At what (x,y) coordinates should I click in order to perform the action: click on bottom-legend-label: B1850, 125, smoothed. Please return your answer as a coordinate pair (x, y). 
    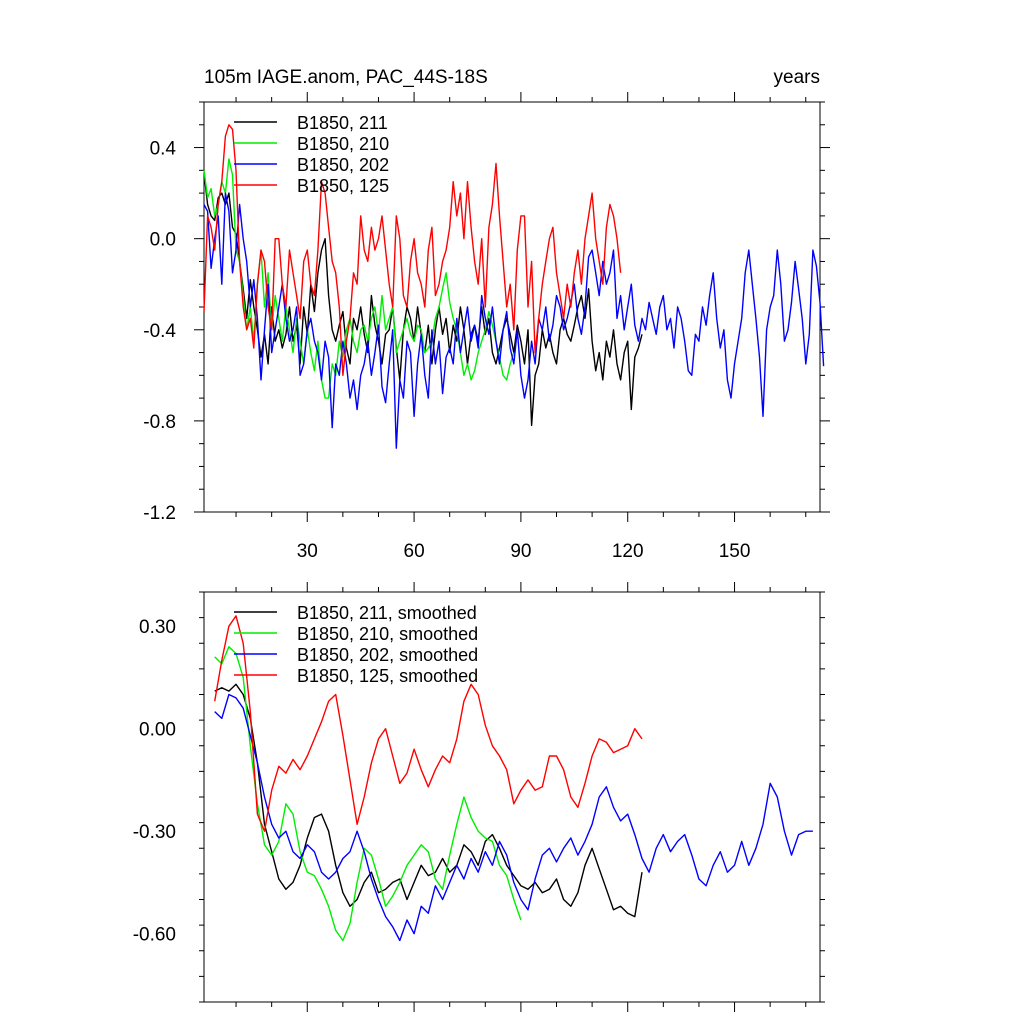
    Looking at the image, I should click on (387, 676).